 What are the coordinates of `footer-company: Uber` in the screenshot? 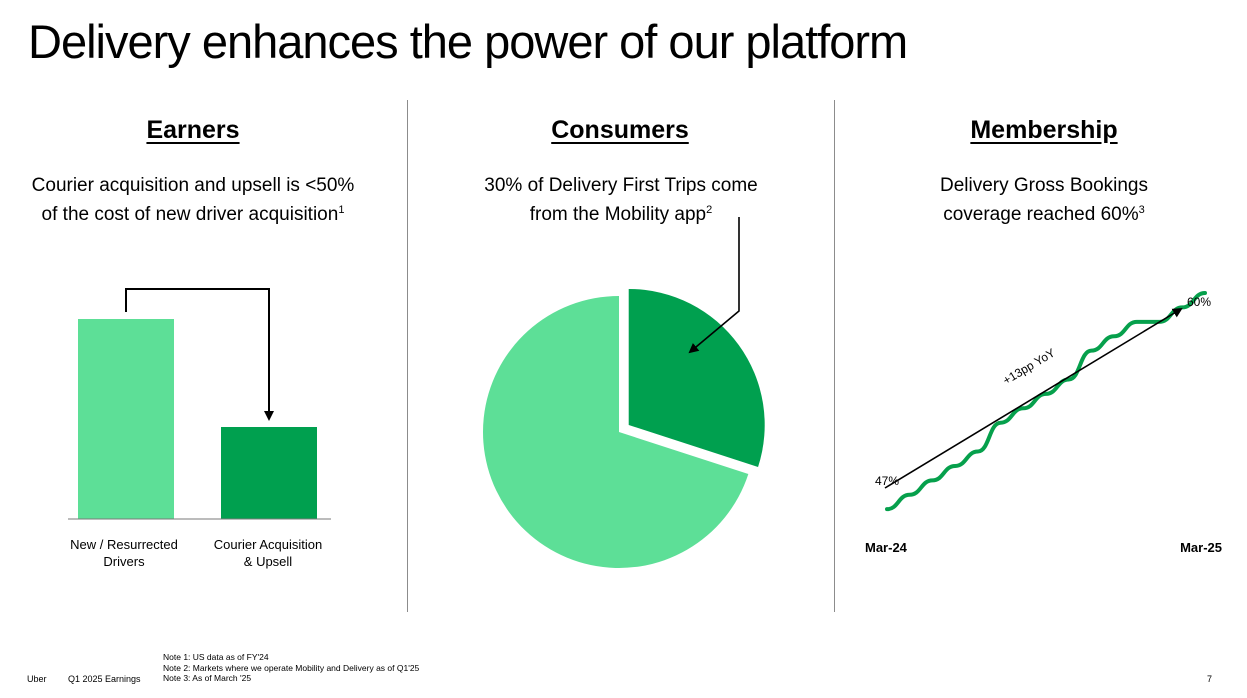 It's located at (37, 679).